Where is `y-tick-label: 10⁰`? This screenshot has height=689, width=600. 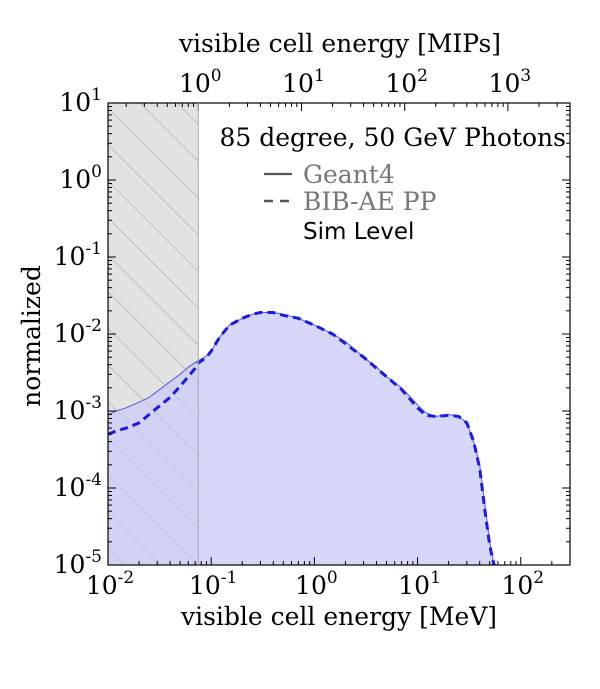 y-tick-label: 10⁰ is located at coordinates (80, 178).